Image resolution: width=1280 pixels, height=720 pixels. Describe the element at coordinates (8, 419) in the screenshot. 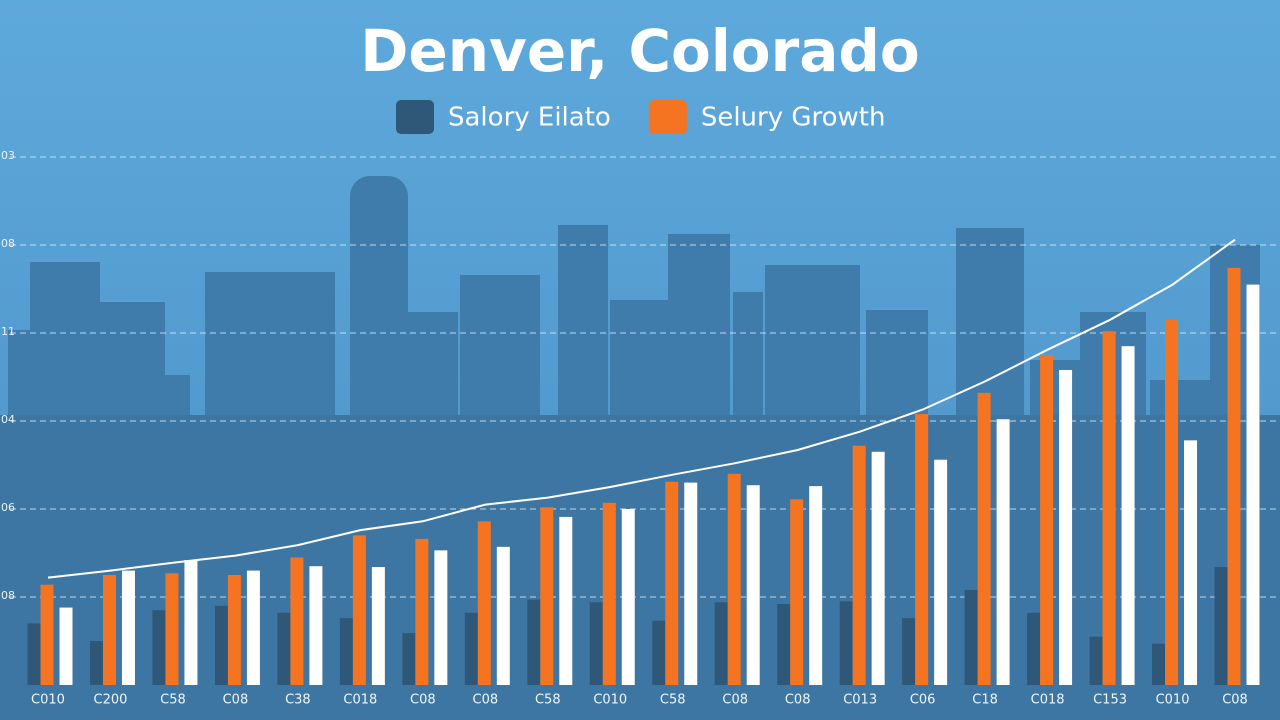

I see `y-tick-label: 04` at that location.